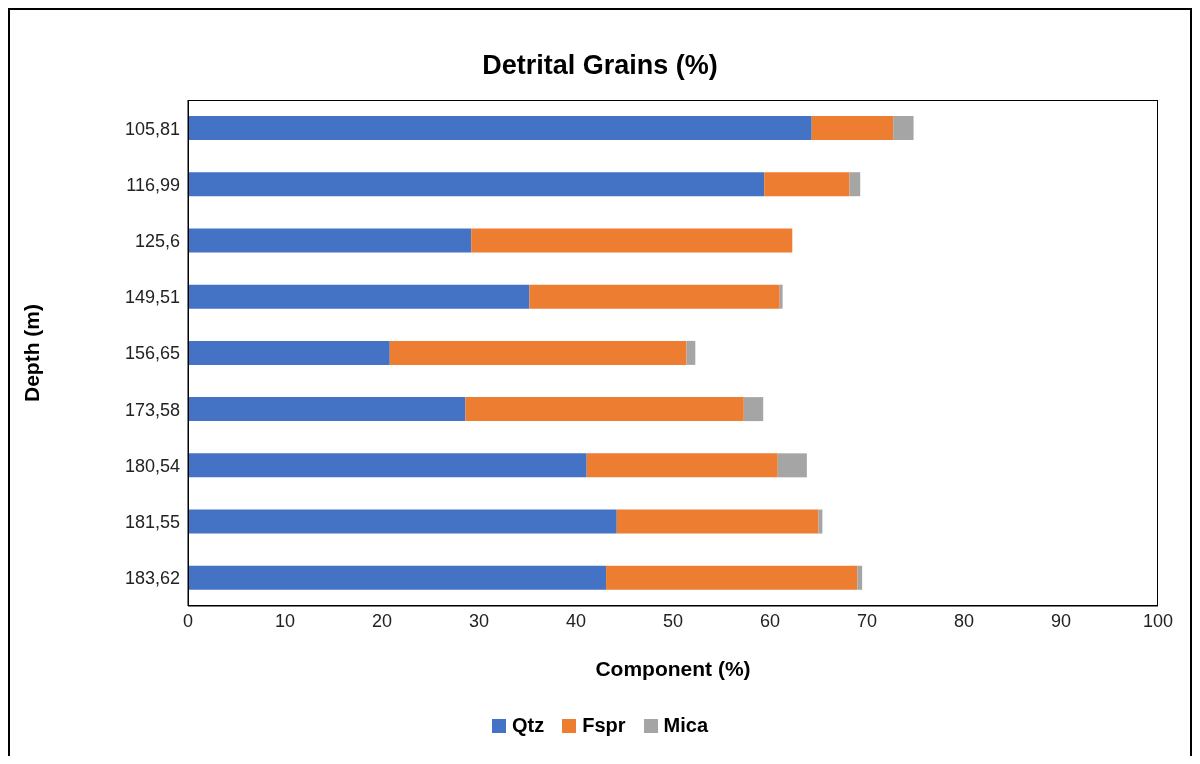 This screenshot has width=1200, height=764. I want to click on x-tick-label: 50, so click(673, 620).